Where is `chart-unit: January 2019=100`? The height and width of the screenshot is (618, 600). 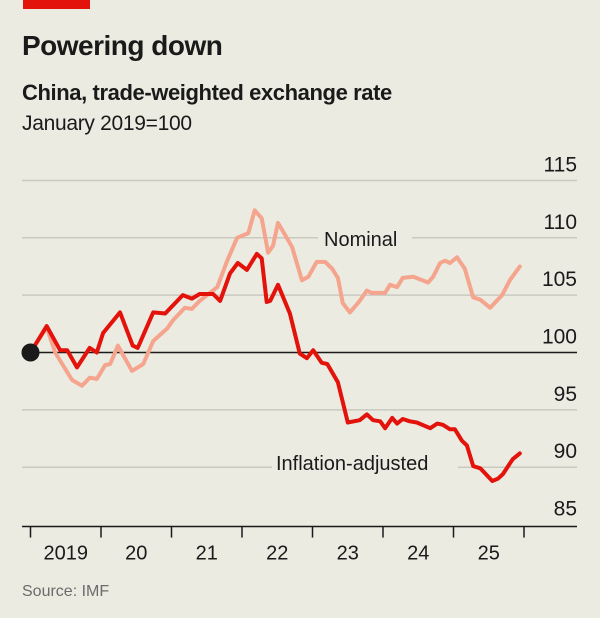
chart-unit: January 2019=100 is located at coordinates (107, 123).